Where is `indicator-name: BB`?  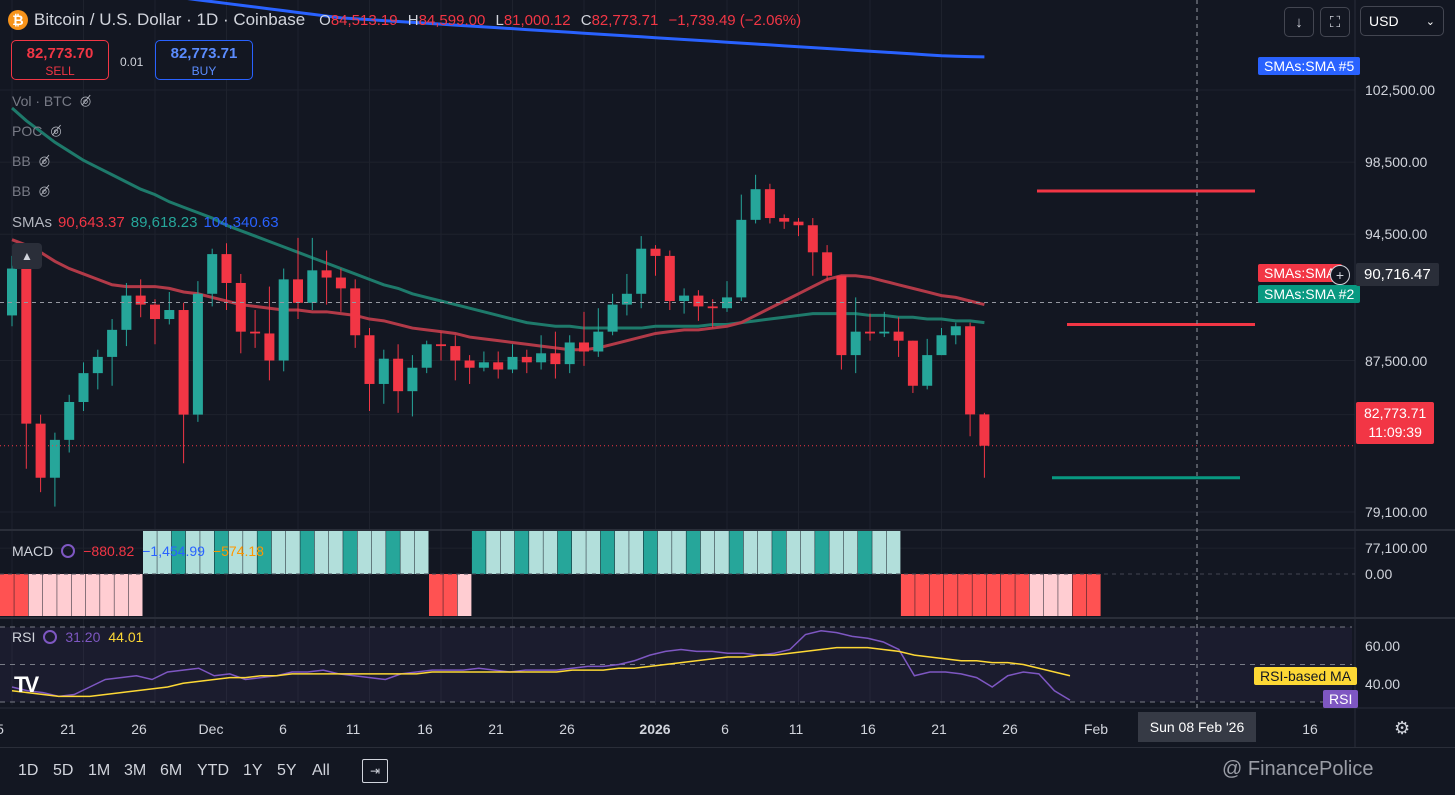
indicator-name: BB is located at coordinates (21, 191).